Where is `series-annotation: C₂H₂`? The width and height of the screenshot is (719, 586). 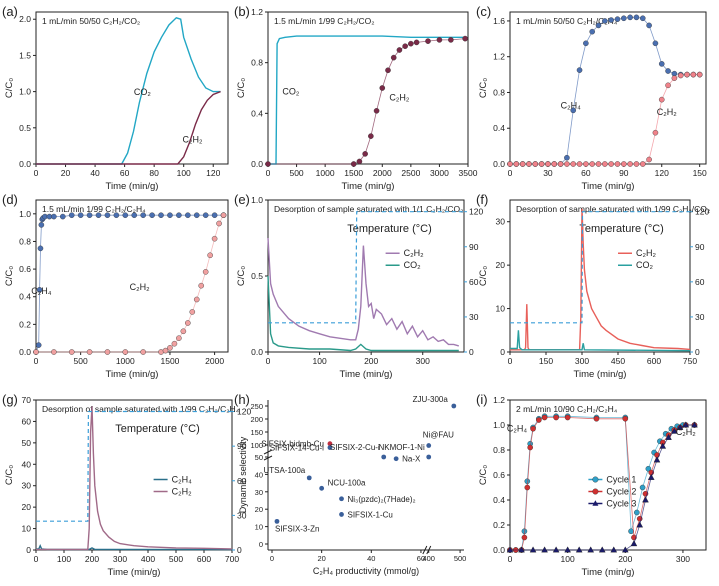
series-annotation: C₂H₂ is located at coordinates (193, 139).